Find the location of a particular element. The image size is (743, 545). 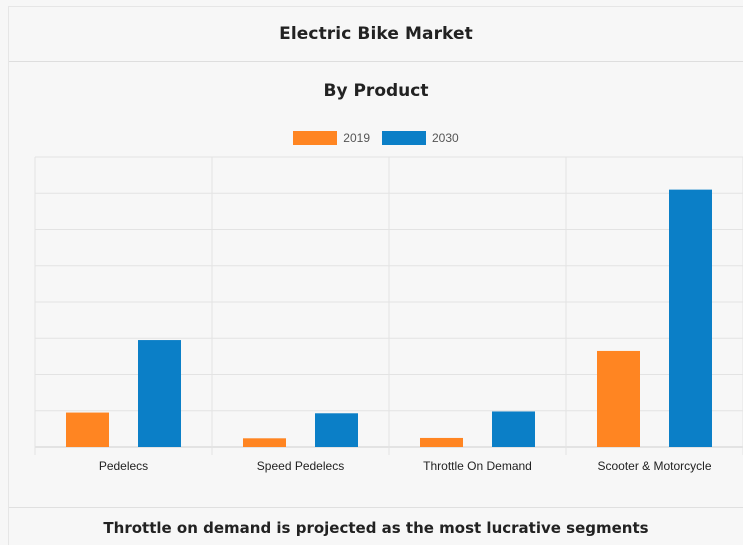

legend-label-2030: 2030 is located at coordinates (445, 138).